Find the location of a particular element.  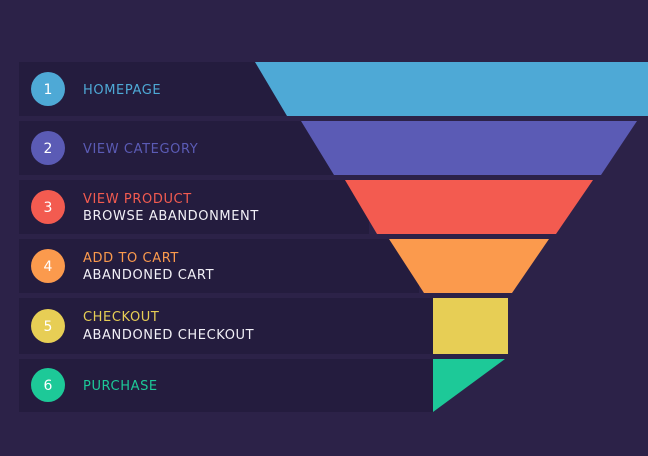

step-6-label: PURCHASE is located at coordinates (120, 386).